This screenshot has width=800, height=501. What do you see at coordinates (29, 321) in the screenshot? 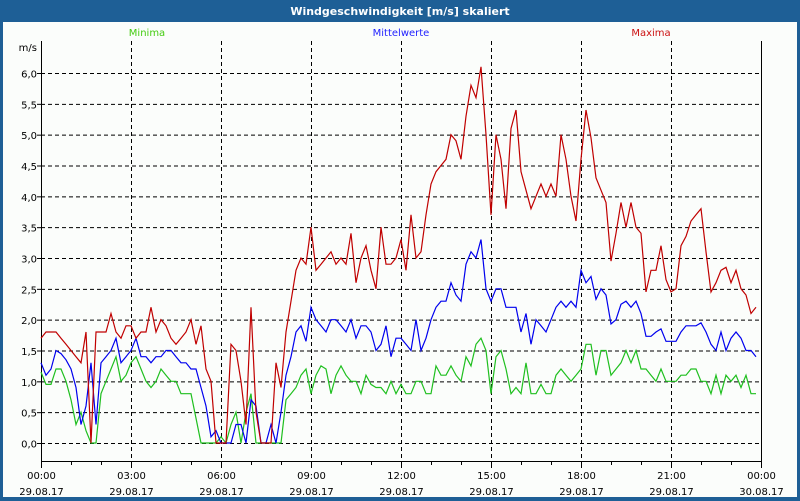
I see `y-tick-label: 2,0` at bounding box center [29, 321].